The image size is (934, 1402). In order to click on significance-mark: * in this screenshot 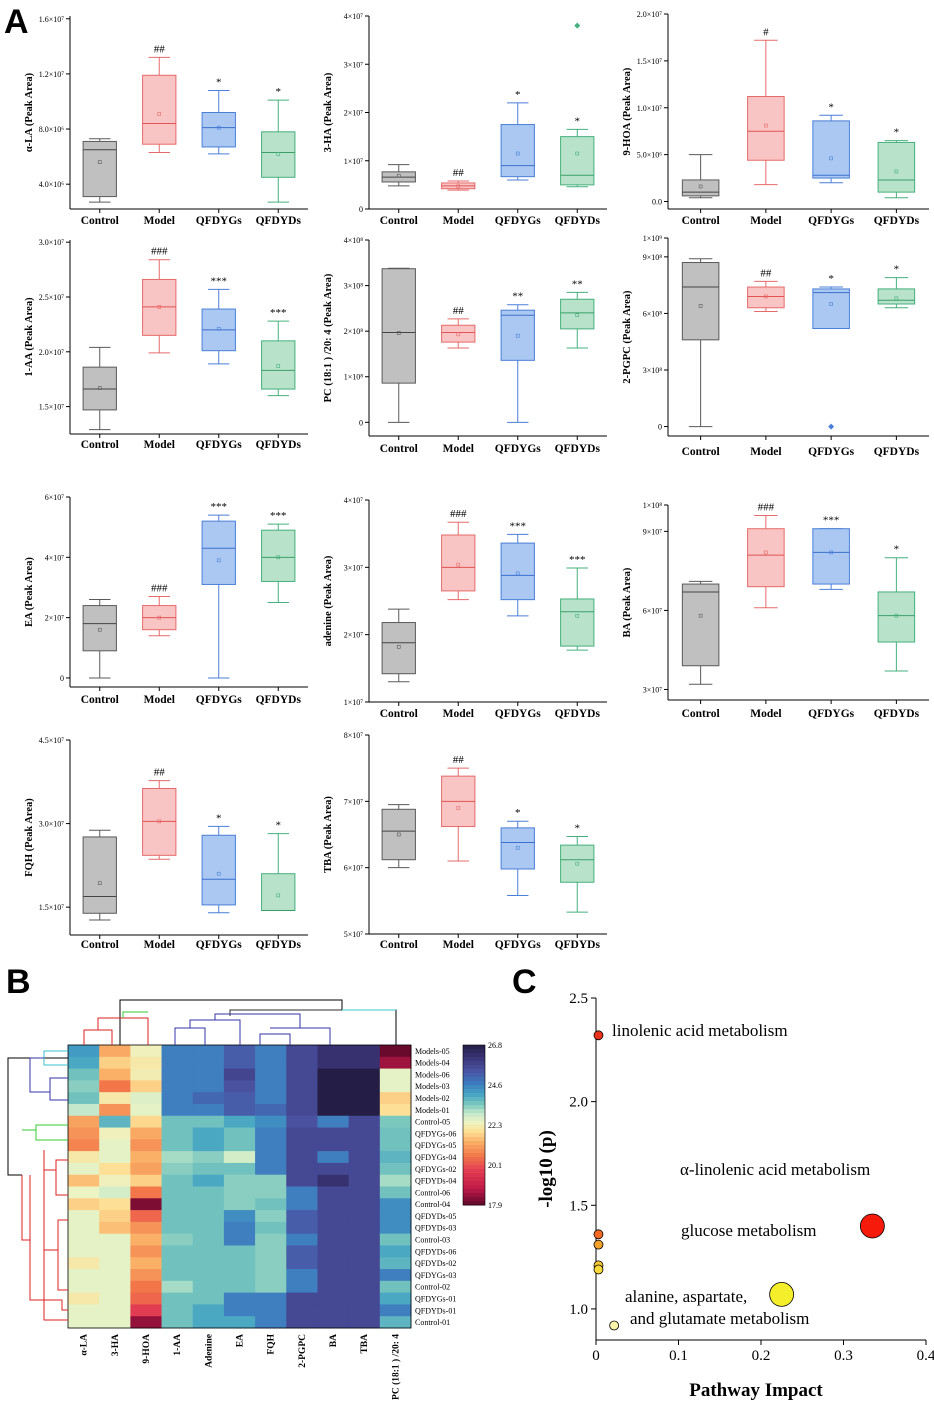, I will do `click(831, 279)`.